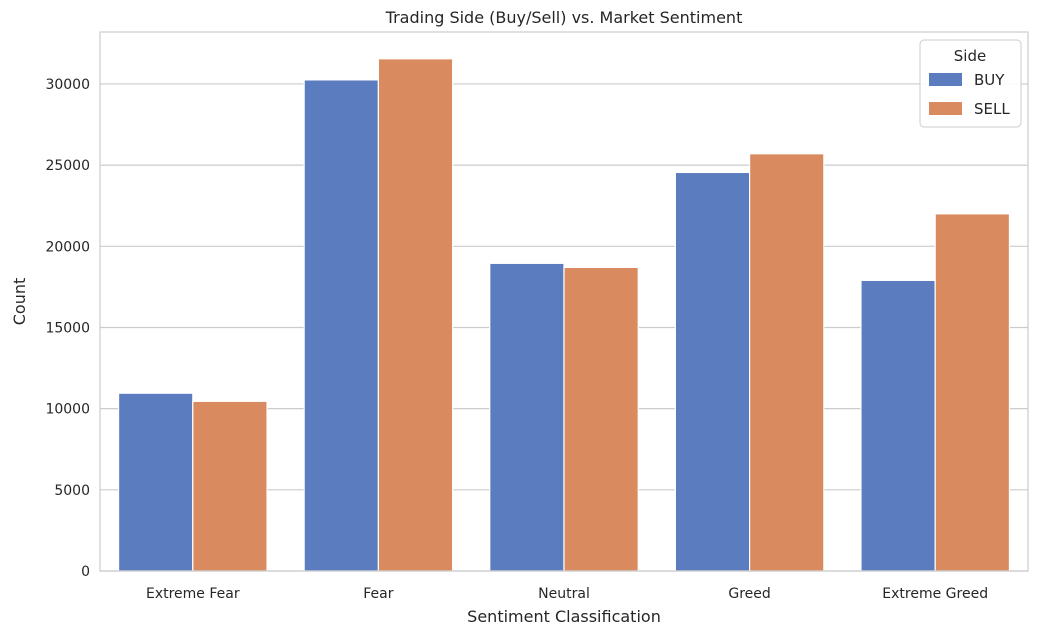  Describe the element at coordinates (67, 166) in the screenshot. I see `y-tick-label: 25000` at that location.